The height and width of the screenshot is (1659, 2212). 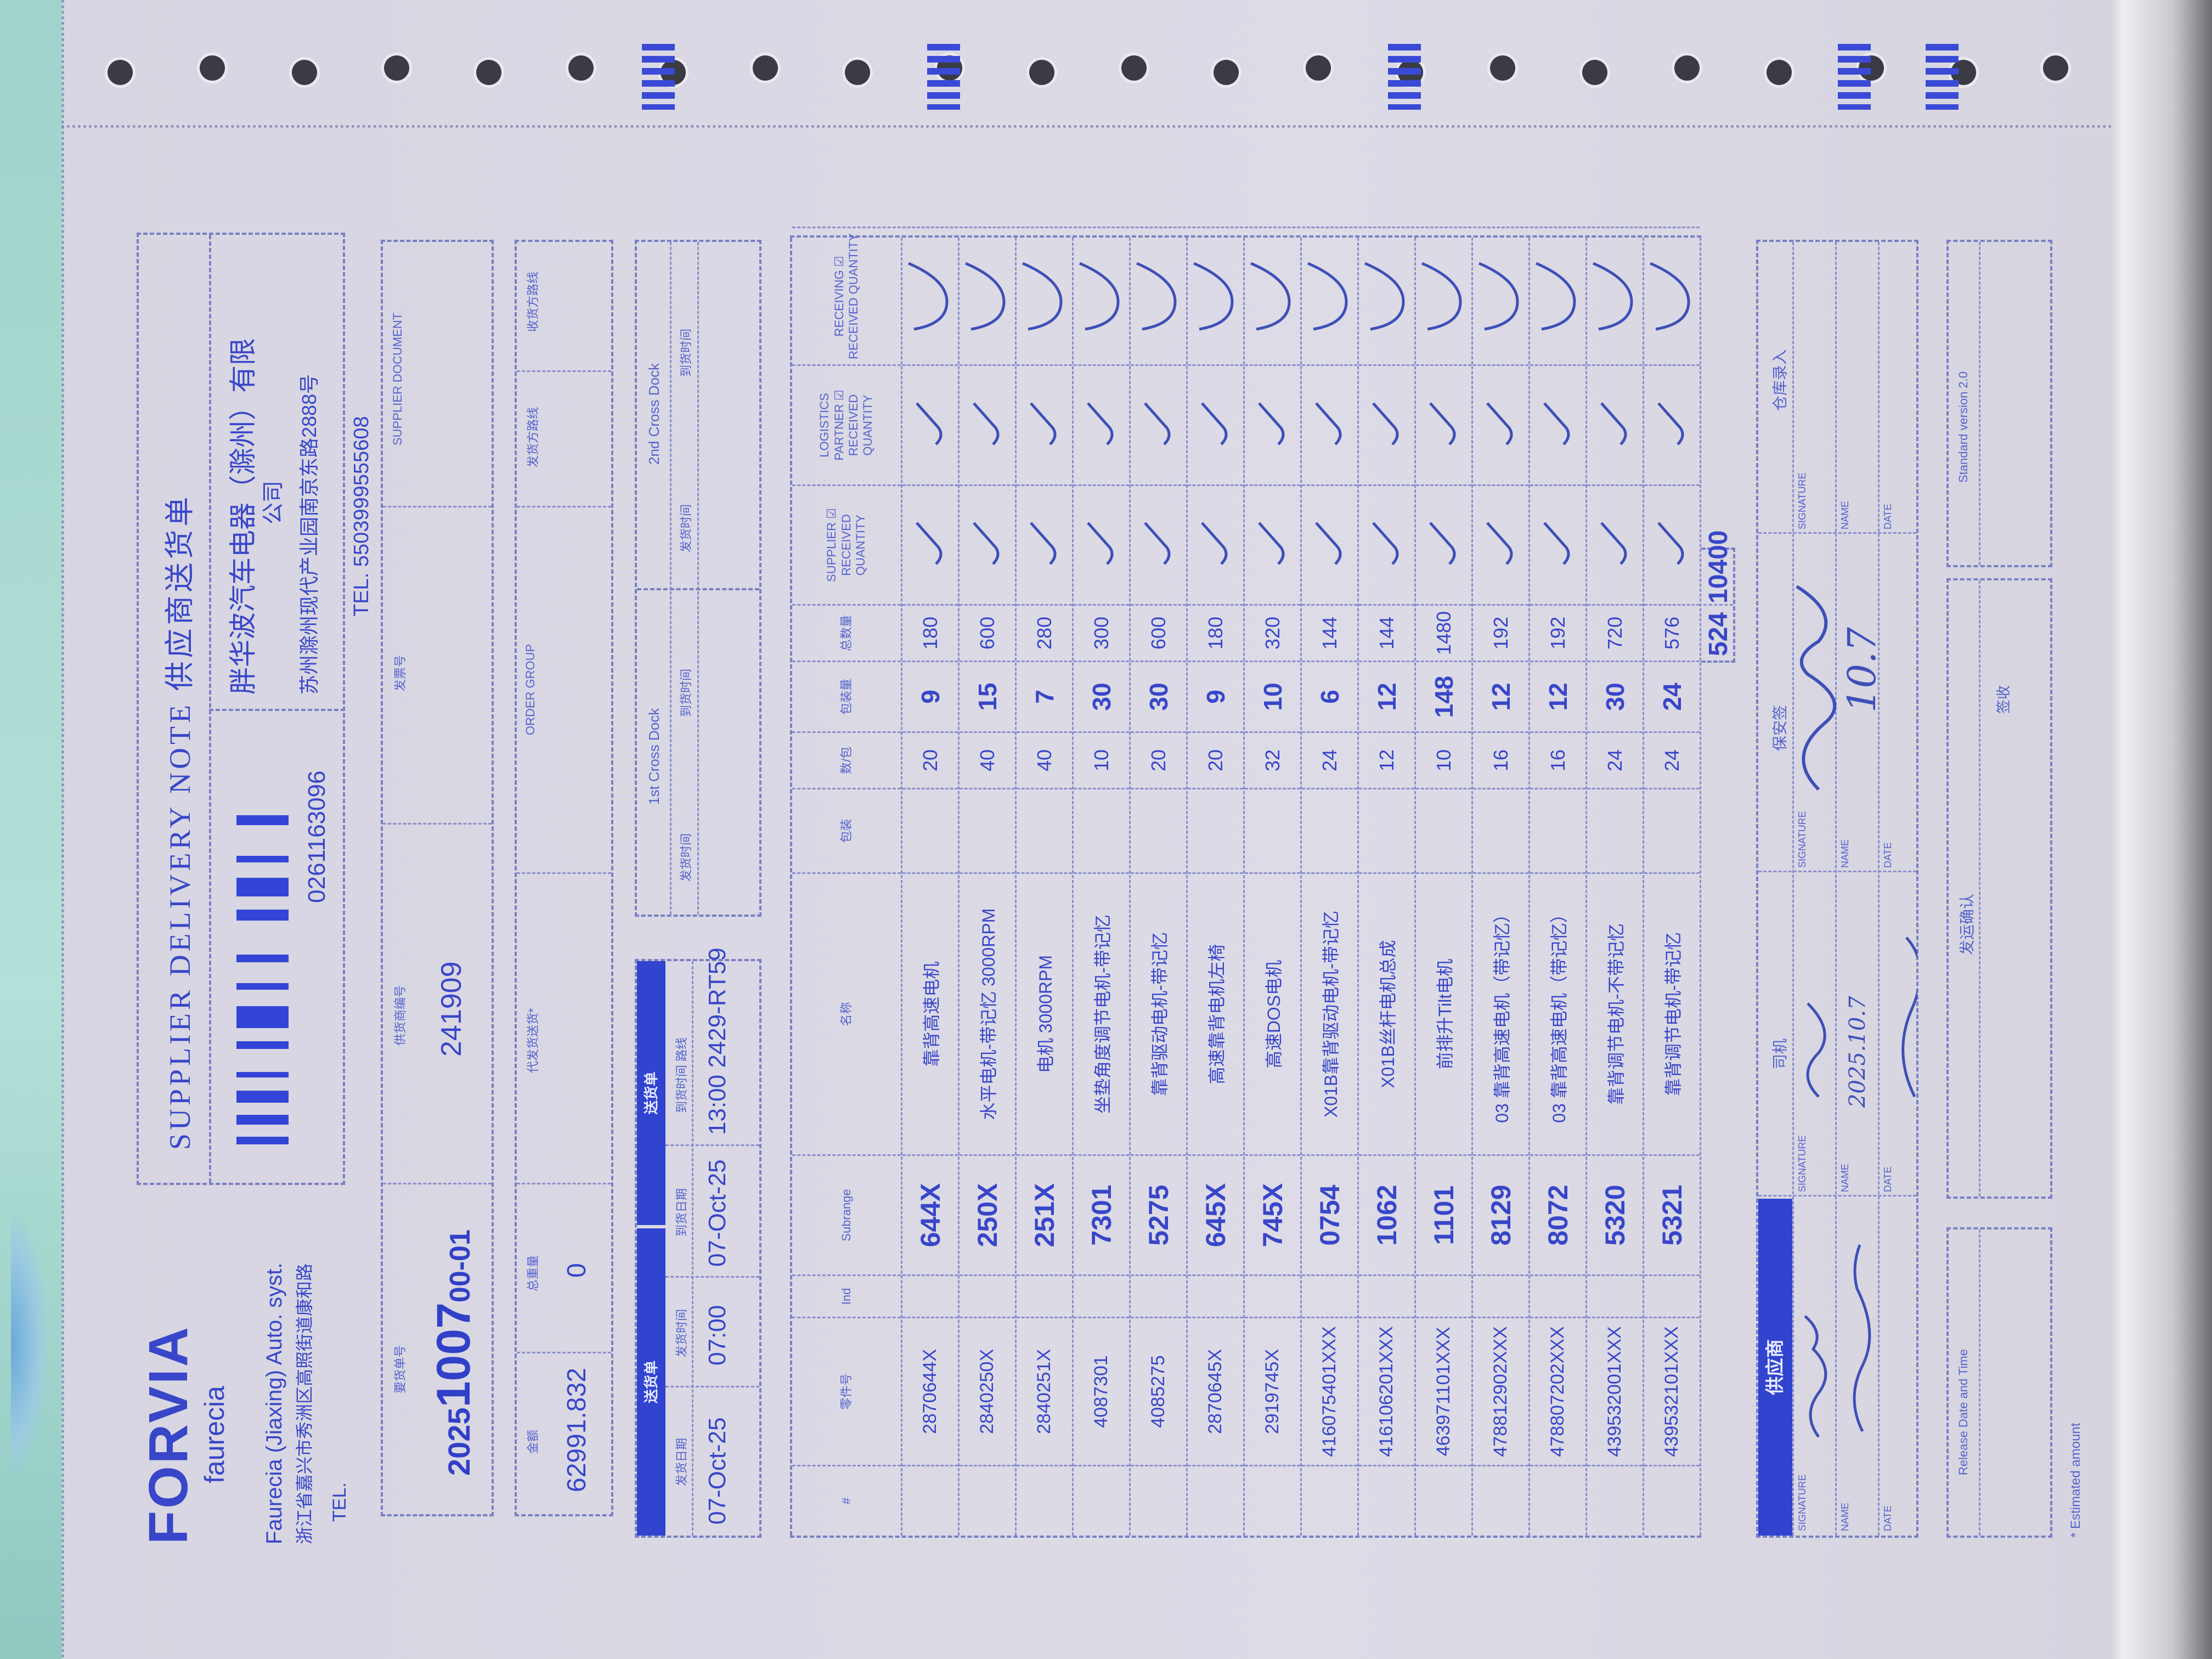 What do you see at coordinates (1331, 881) in the screenshot?
I see `table-row: 416075401XXX 0754 X01B靠背驱动电机-带记忆 24 6 144` at bounding box center [1331, 881].